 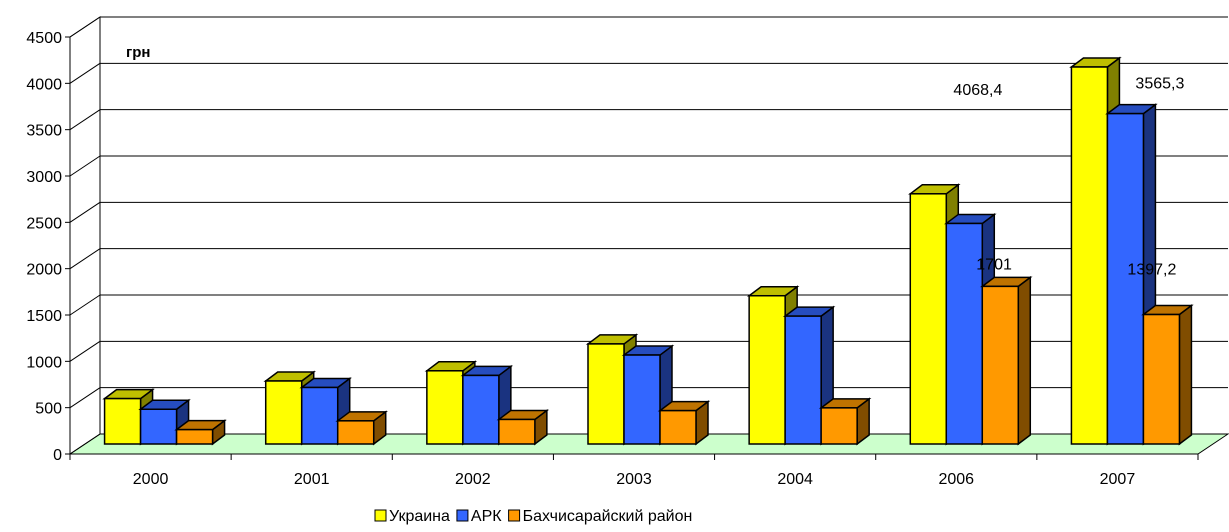 What do you see at coordinates (977, 90) in the screenshot?
I see `data-label: 4068,4` at bounding box center [977, 90].